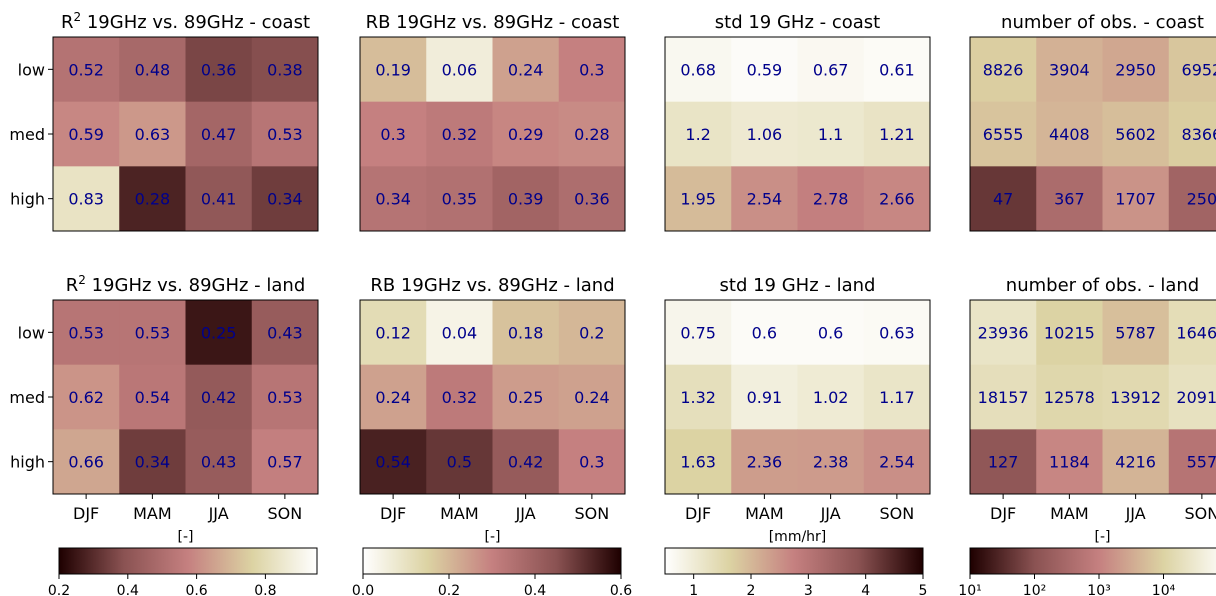 This screenshot has width=1216, height=596. Describe the element at coordinates (285, 462) in the screenshot. I see `cell-value-label: 0.57` at that location.